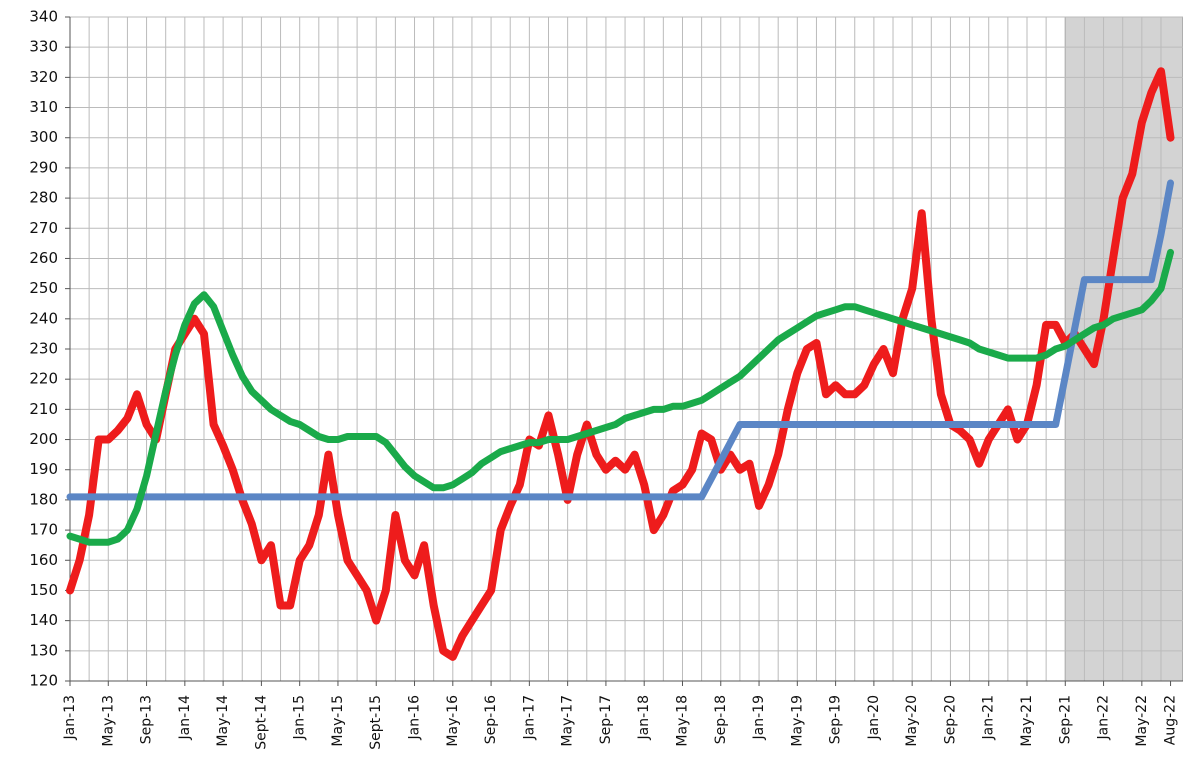  I want to click on y-tick-label: 190, so click(43, 469).